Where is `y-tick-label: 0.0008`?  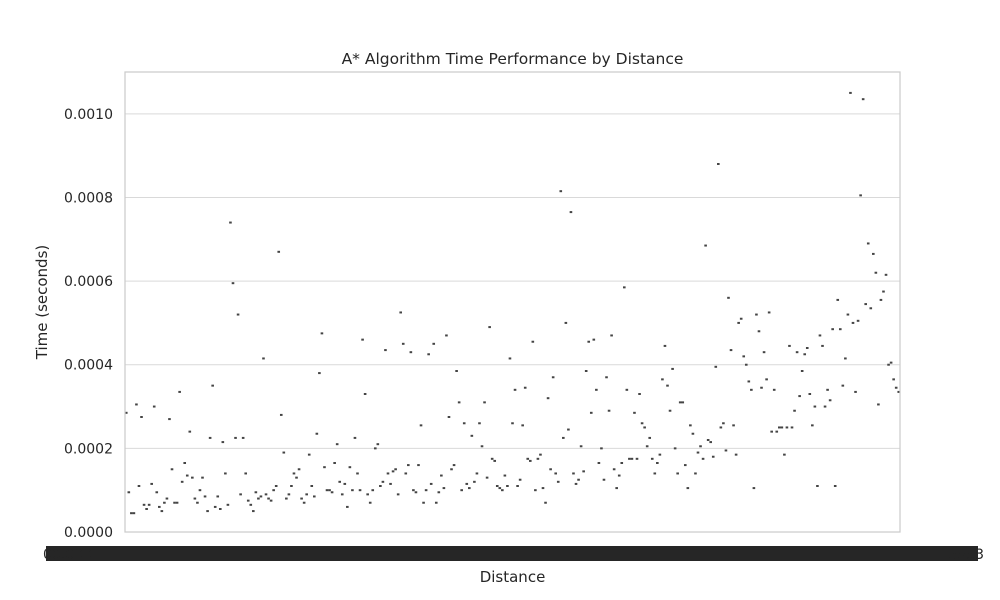 y-tick-label: 0.0008 is located at coordinates (88, 198).